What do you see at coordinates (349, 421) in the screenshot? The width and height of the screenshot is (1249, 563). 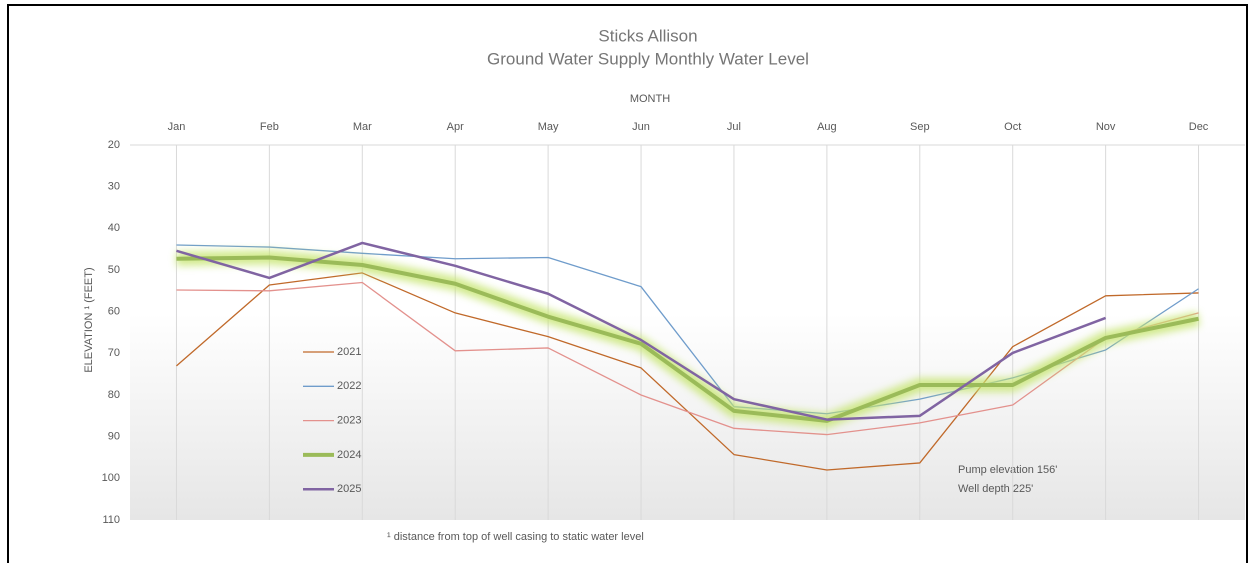 I see `legend-label: 2023` at bounding box center [349, 421].